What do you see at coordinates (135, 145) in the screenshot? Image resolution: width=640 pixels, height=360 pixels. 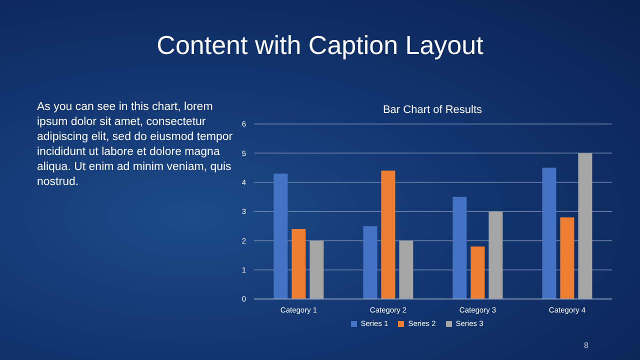 I see `text: As you can see in this chart, lorem ipsum dolor sit amet, consectetur adipiscing elit, sed do eiusmod tempor incididunt ut labore et dolore magna aliqua. Ut enim ad minim veniam, quis nostrud.` at bounding box center [135, 145].